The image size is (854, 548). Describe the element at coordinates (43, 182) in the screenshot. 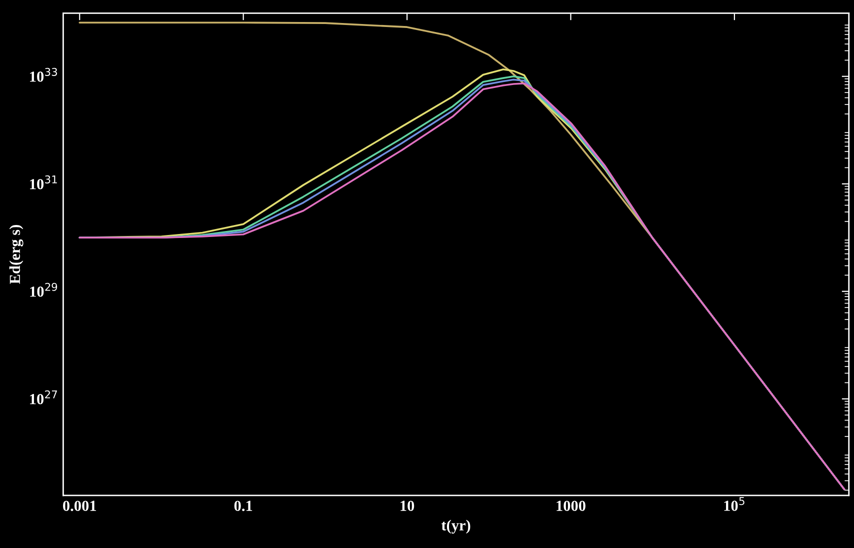

I see `y-tick-label: 10$^{31}$` at that location.